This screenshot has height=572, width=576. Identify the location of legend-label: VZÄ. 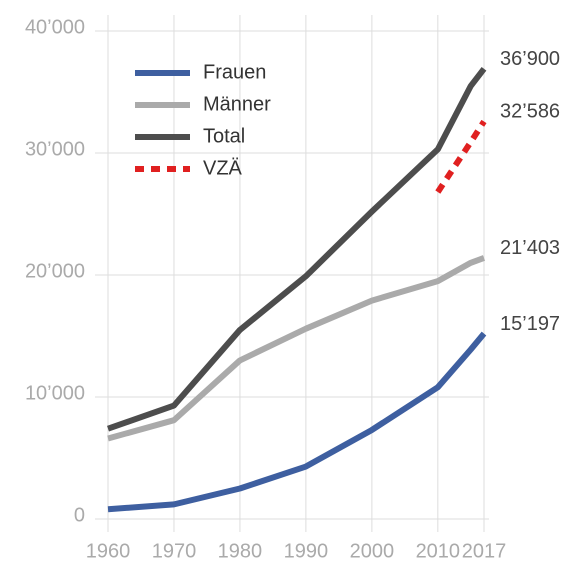
(223, 168).